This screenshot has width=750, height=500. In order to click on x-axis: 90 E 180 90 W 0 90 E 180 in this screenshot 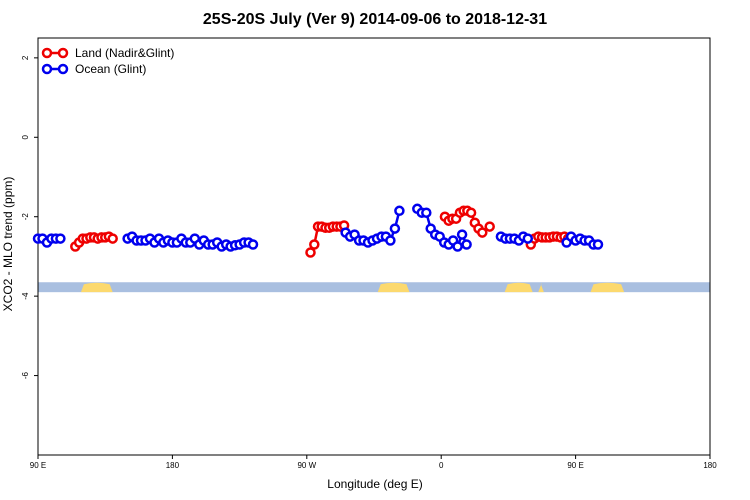, I will do `click(373, 462)`.